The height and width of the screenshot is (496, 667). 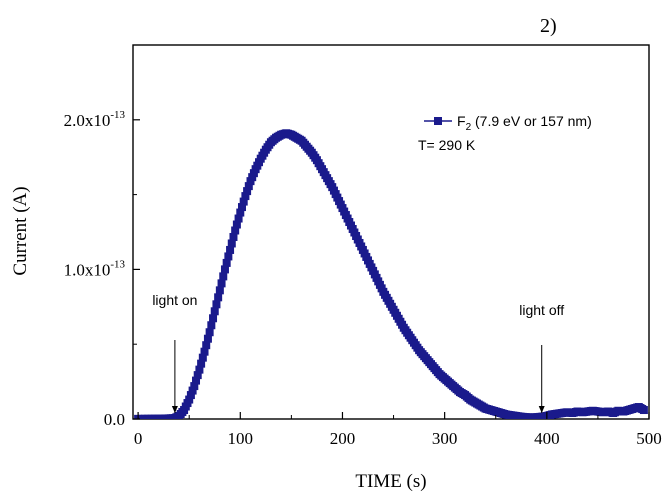 What do you see at coordinates (241, 438) in the screenshot?
I see `x-tick-label: 100` at bounding box center [241, 438].